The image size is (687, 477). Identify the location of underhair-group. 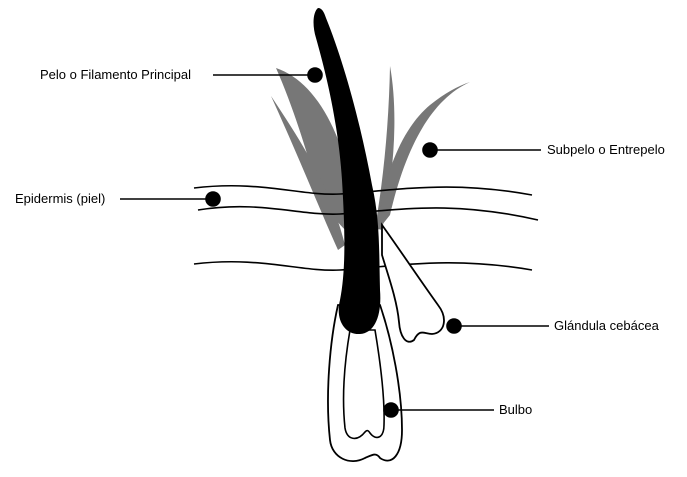
(370, 158).